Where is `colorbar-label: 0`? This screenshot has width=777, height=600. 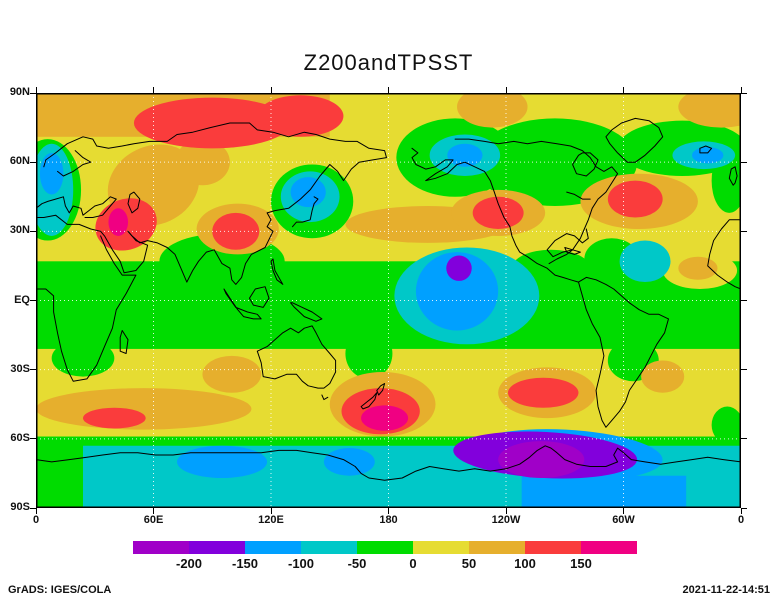
colorbar-label: 0 is located at coordinates (413, 563).